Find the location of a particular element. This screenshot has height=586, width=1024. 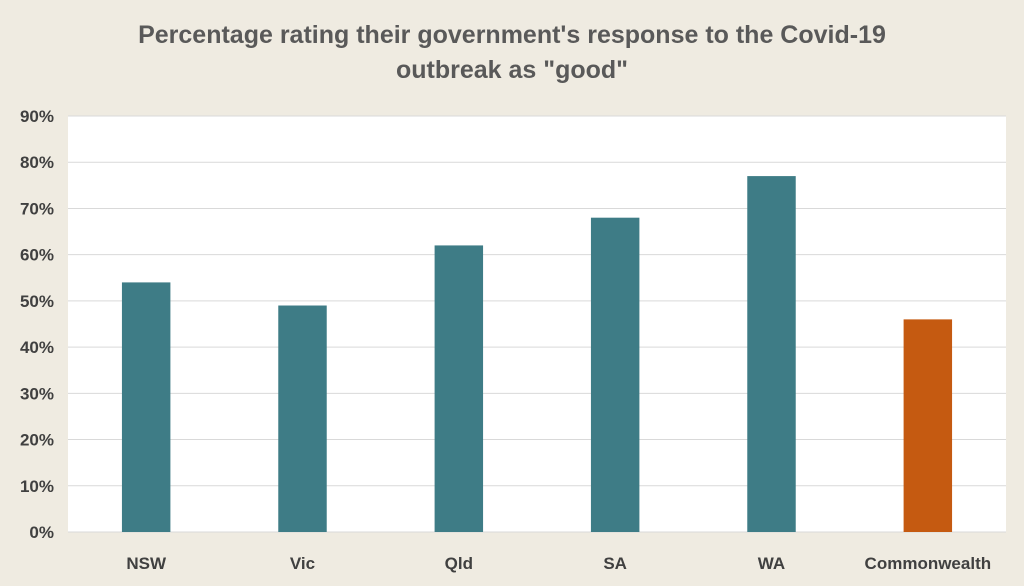

x-tick-label: Commonwealth is located at coordinates (928, 563).